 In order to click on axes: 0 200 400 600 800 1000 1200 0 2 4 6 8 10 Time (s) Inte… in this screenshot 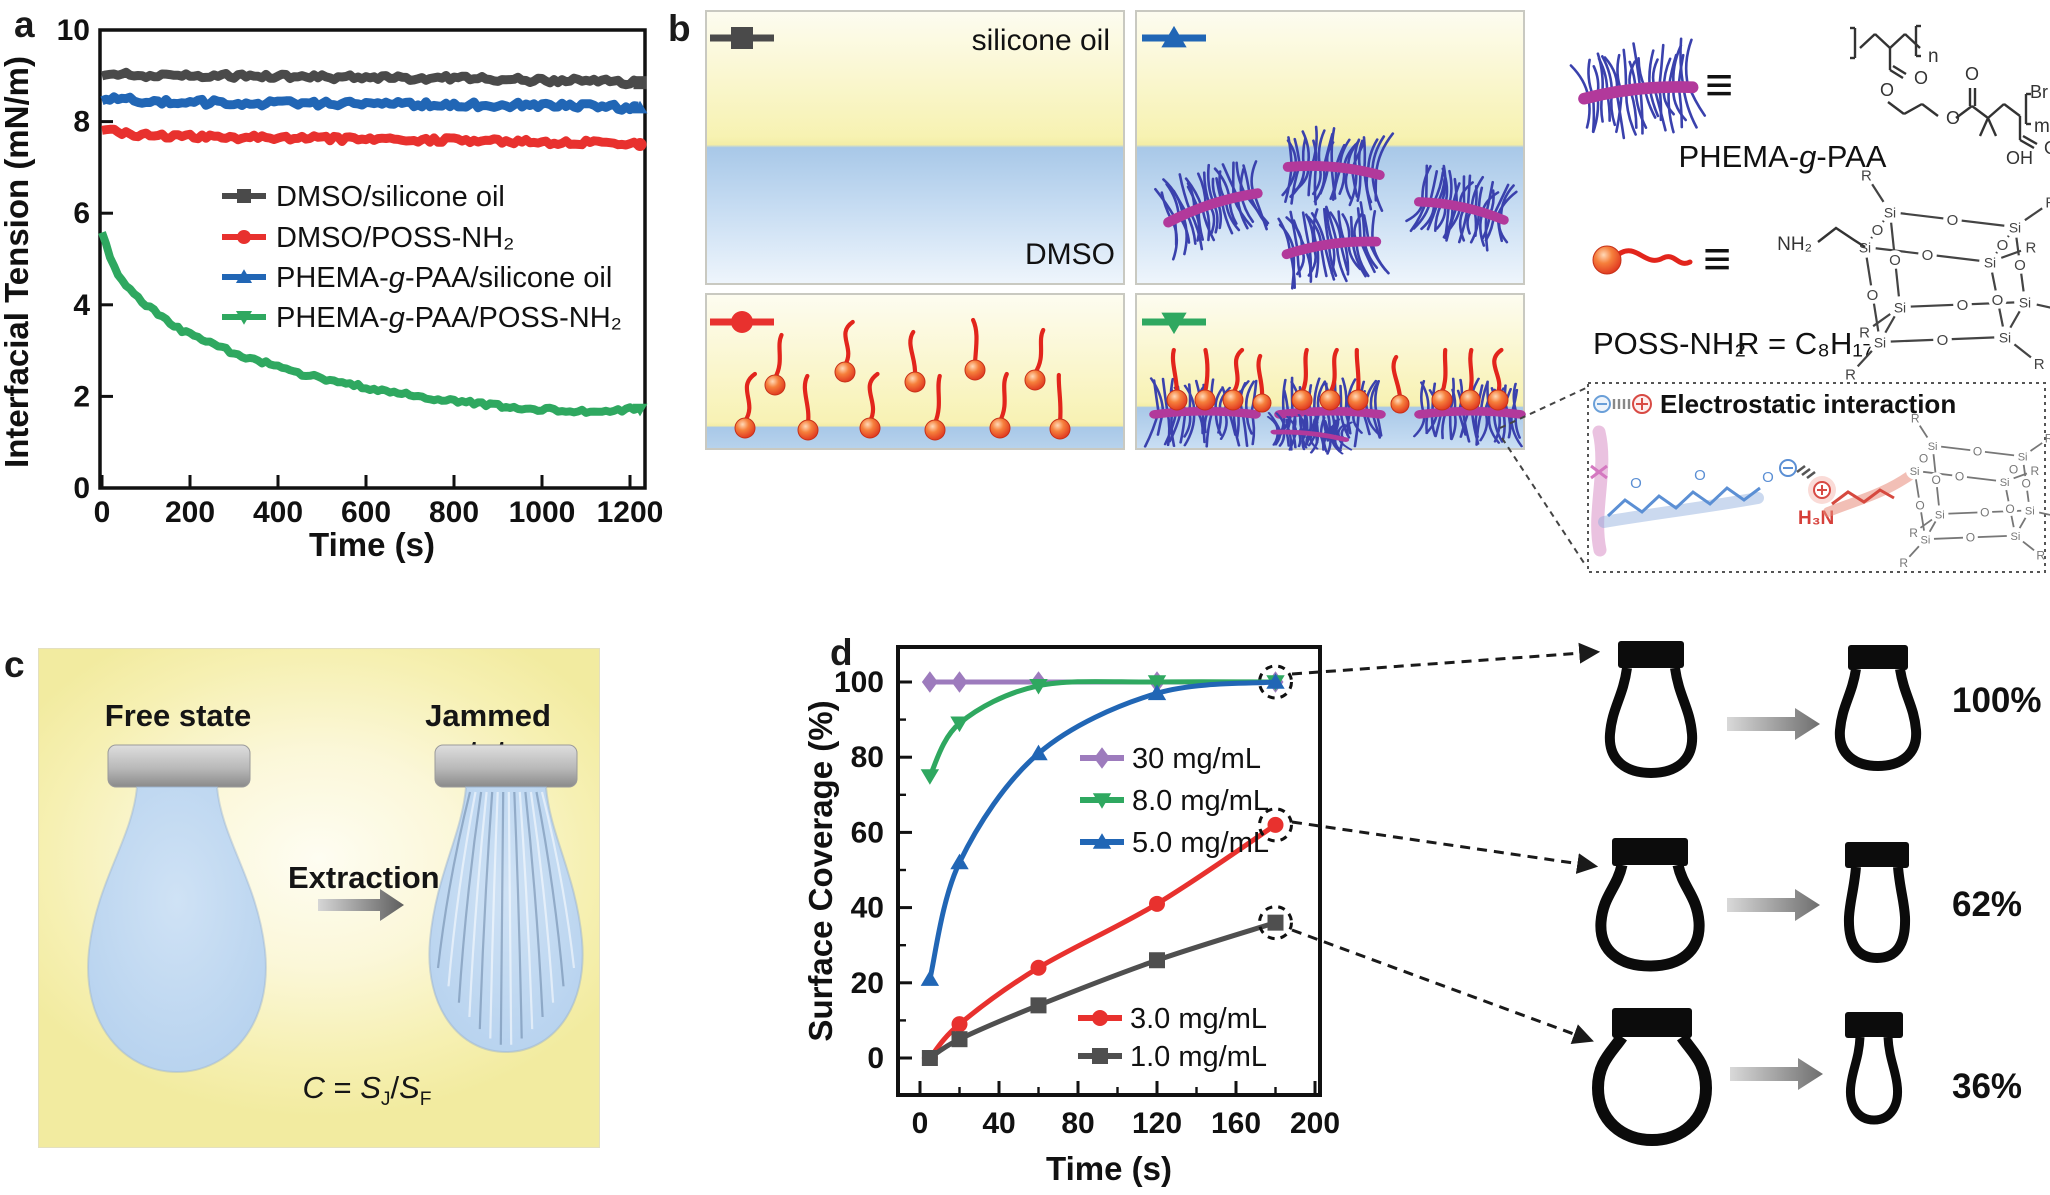, I will do `click(331, 288)`.